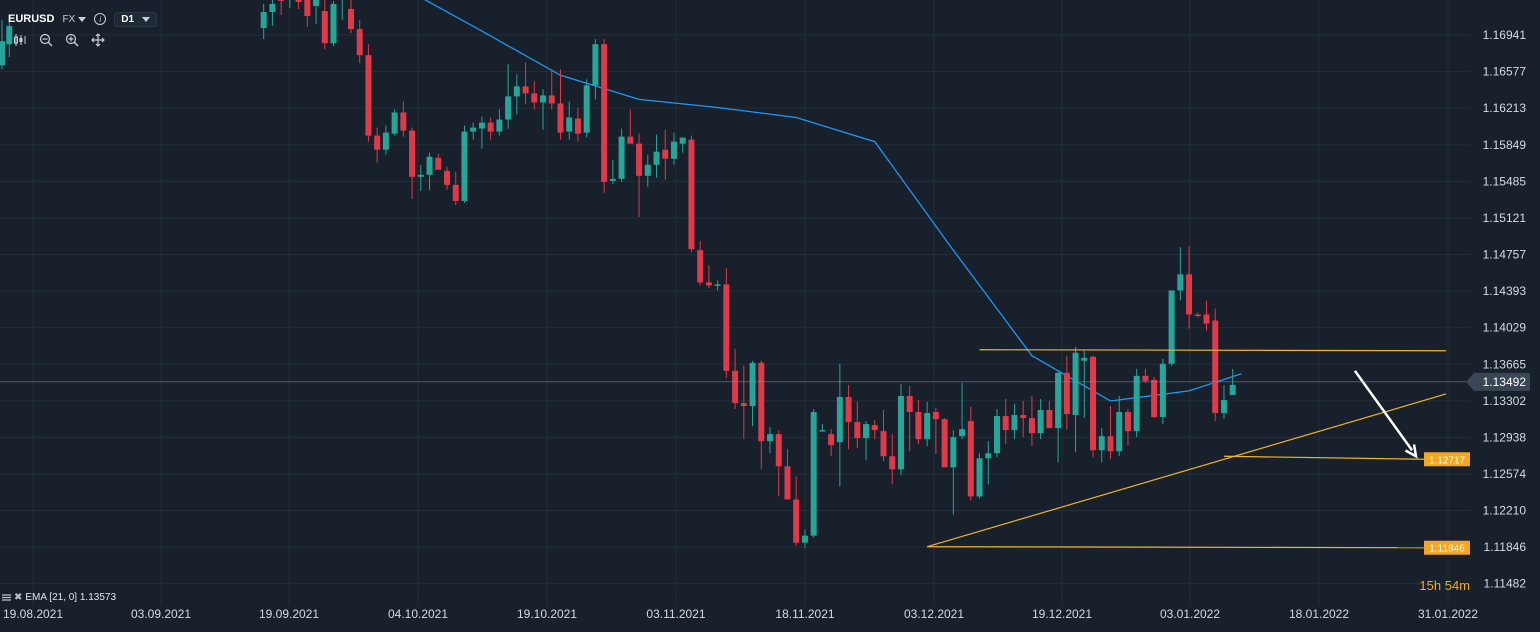 The width and height of the screenshot is (1540, 632). What do you see at coordinates (1505, 474) in the screenshot?
I see `y-tick-label: 1.12574` at bounding box center [1505, 474].